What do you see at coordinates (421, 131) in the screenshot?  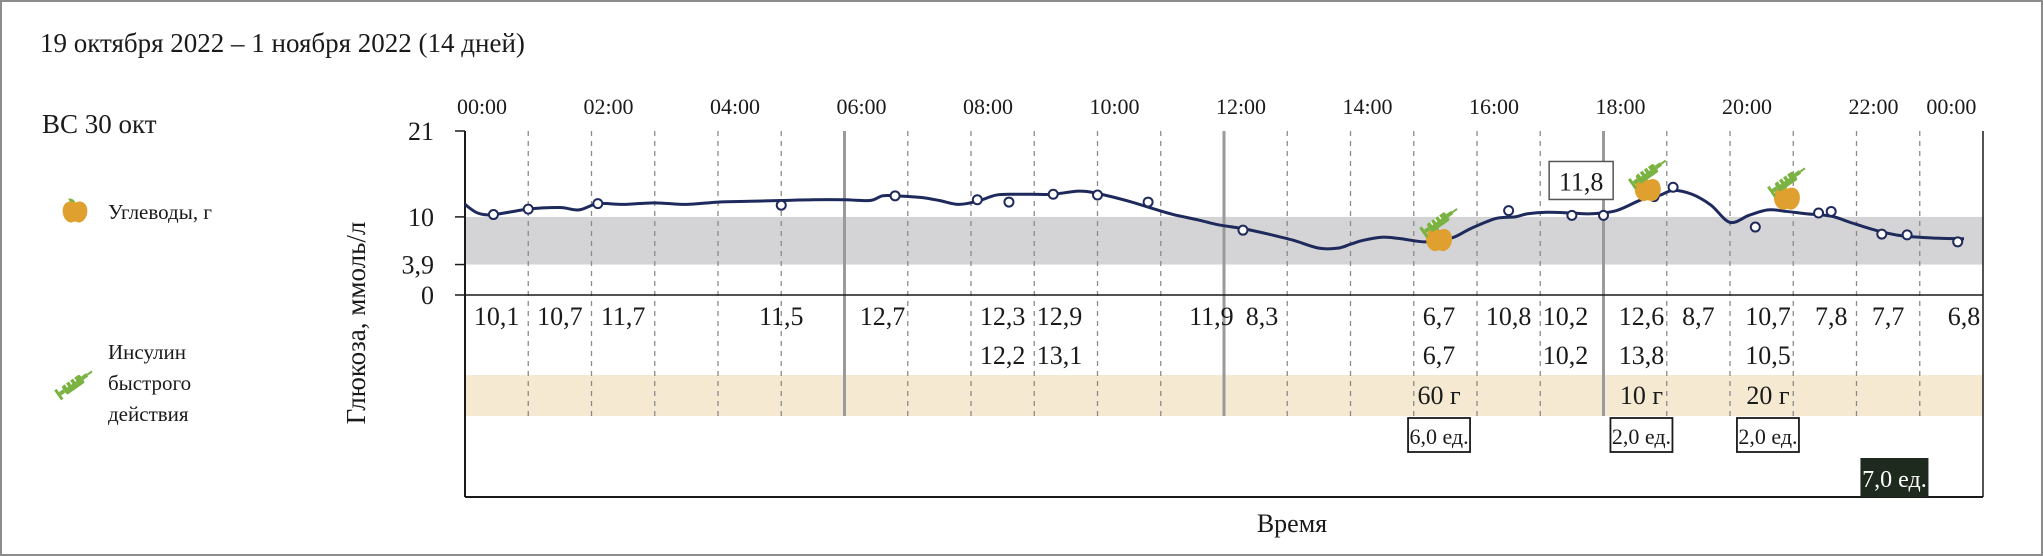 I see `y-tick-label: 21` at bounding box center [421, 131].